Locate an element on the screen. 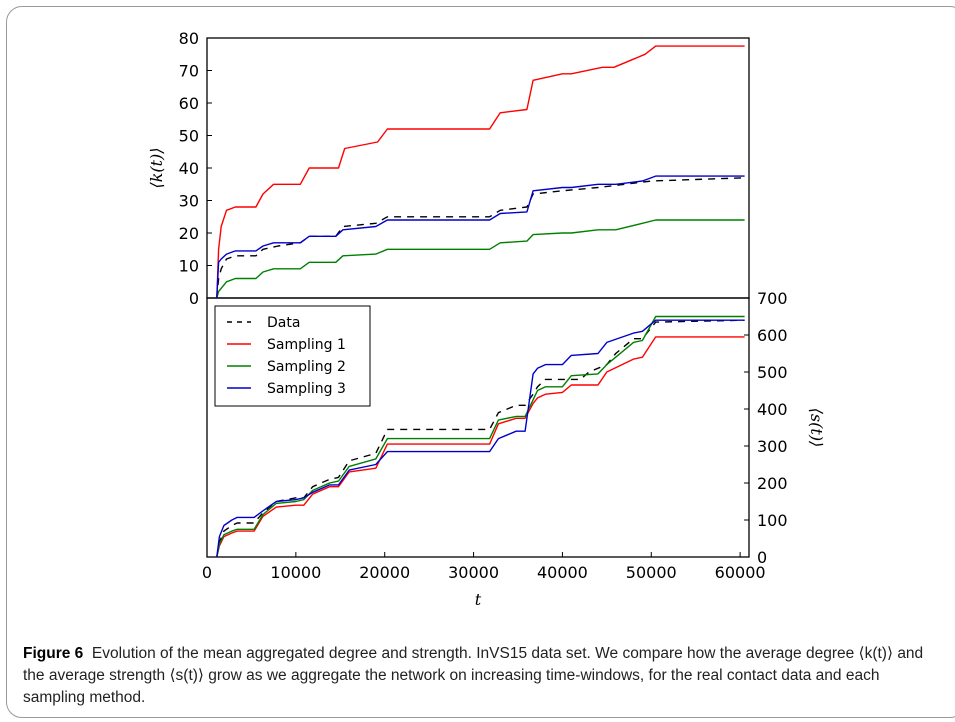  top-ytick-label: 60 is located at coordinates (189, 103).